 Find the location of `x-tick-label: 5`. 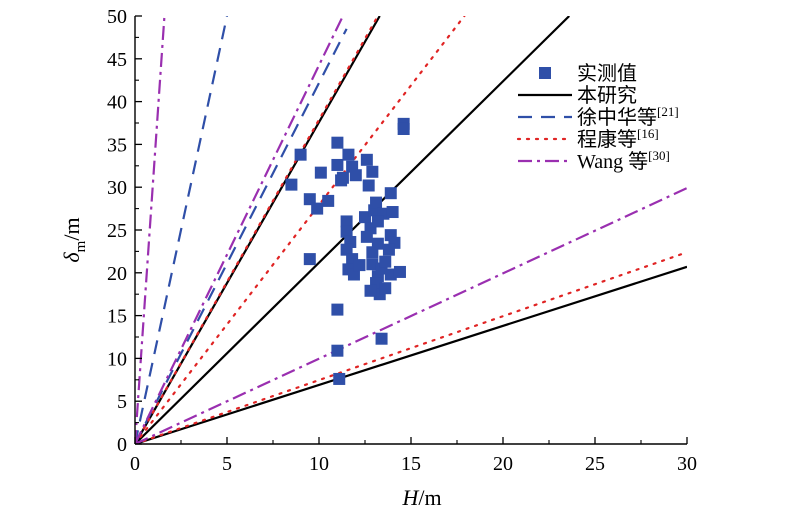

x-tick-label: 5 is located at coordinates (227, 464).